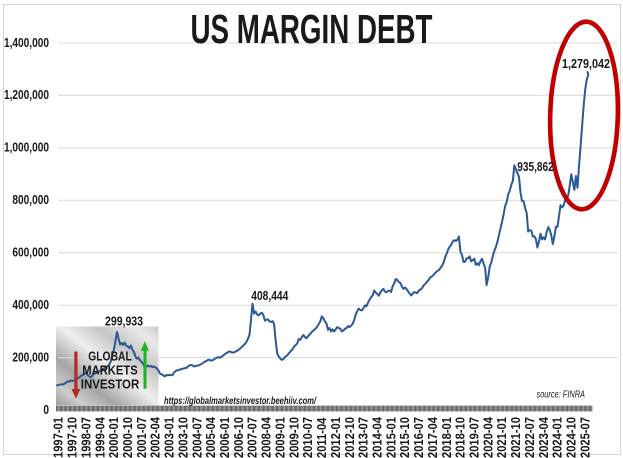 This screenshot has width=623, height=458. What do you see at coordinates (501, 437) in the screenshot?
I see `svg-text: 2021-01` at bounding box center [501, 437].